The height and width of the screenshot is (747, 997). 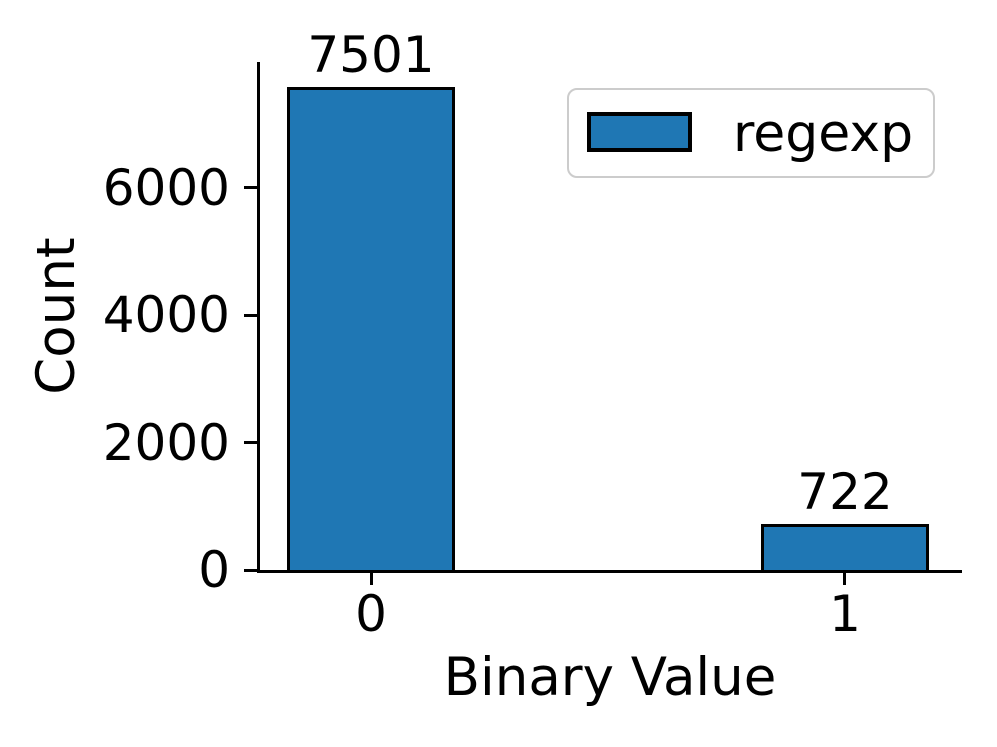 I want to click on x-axis-label: Binary Value, so click(x=610, y=677).